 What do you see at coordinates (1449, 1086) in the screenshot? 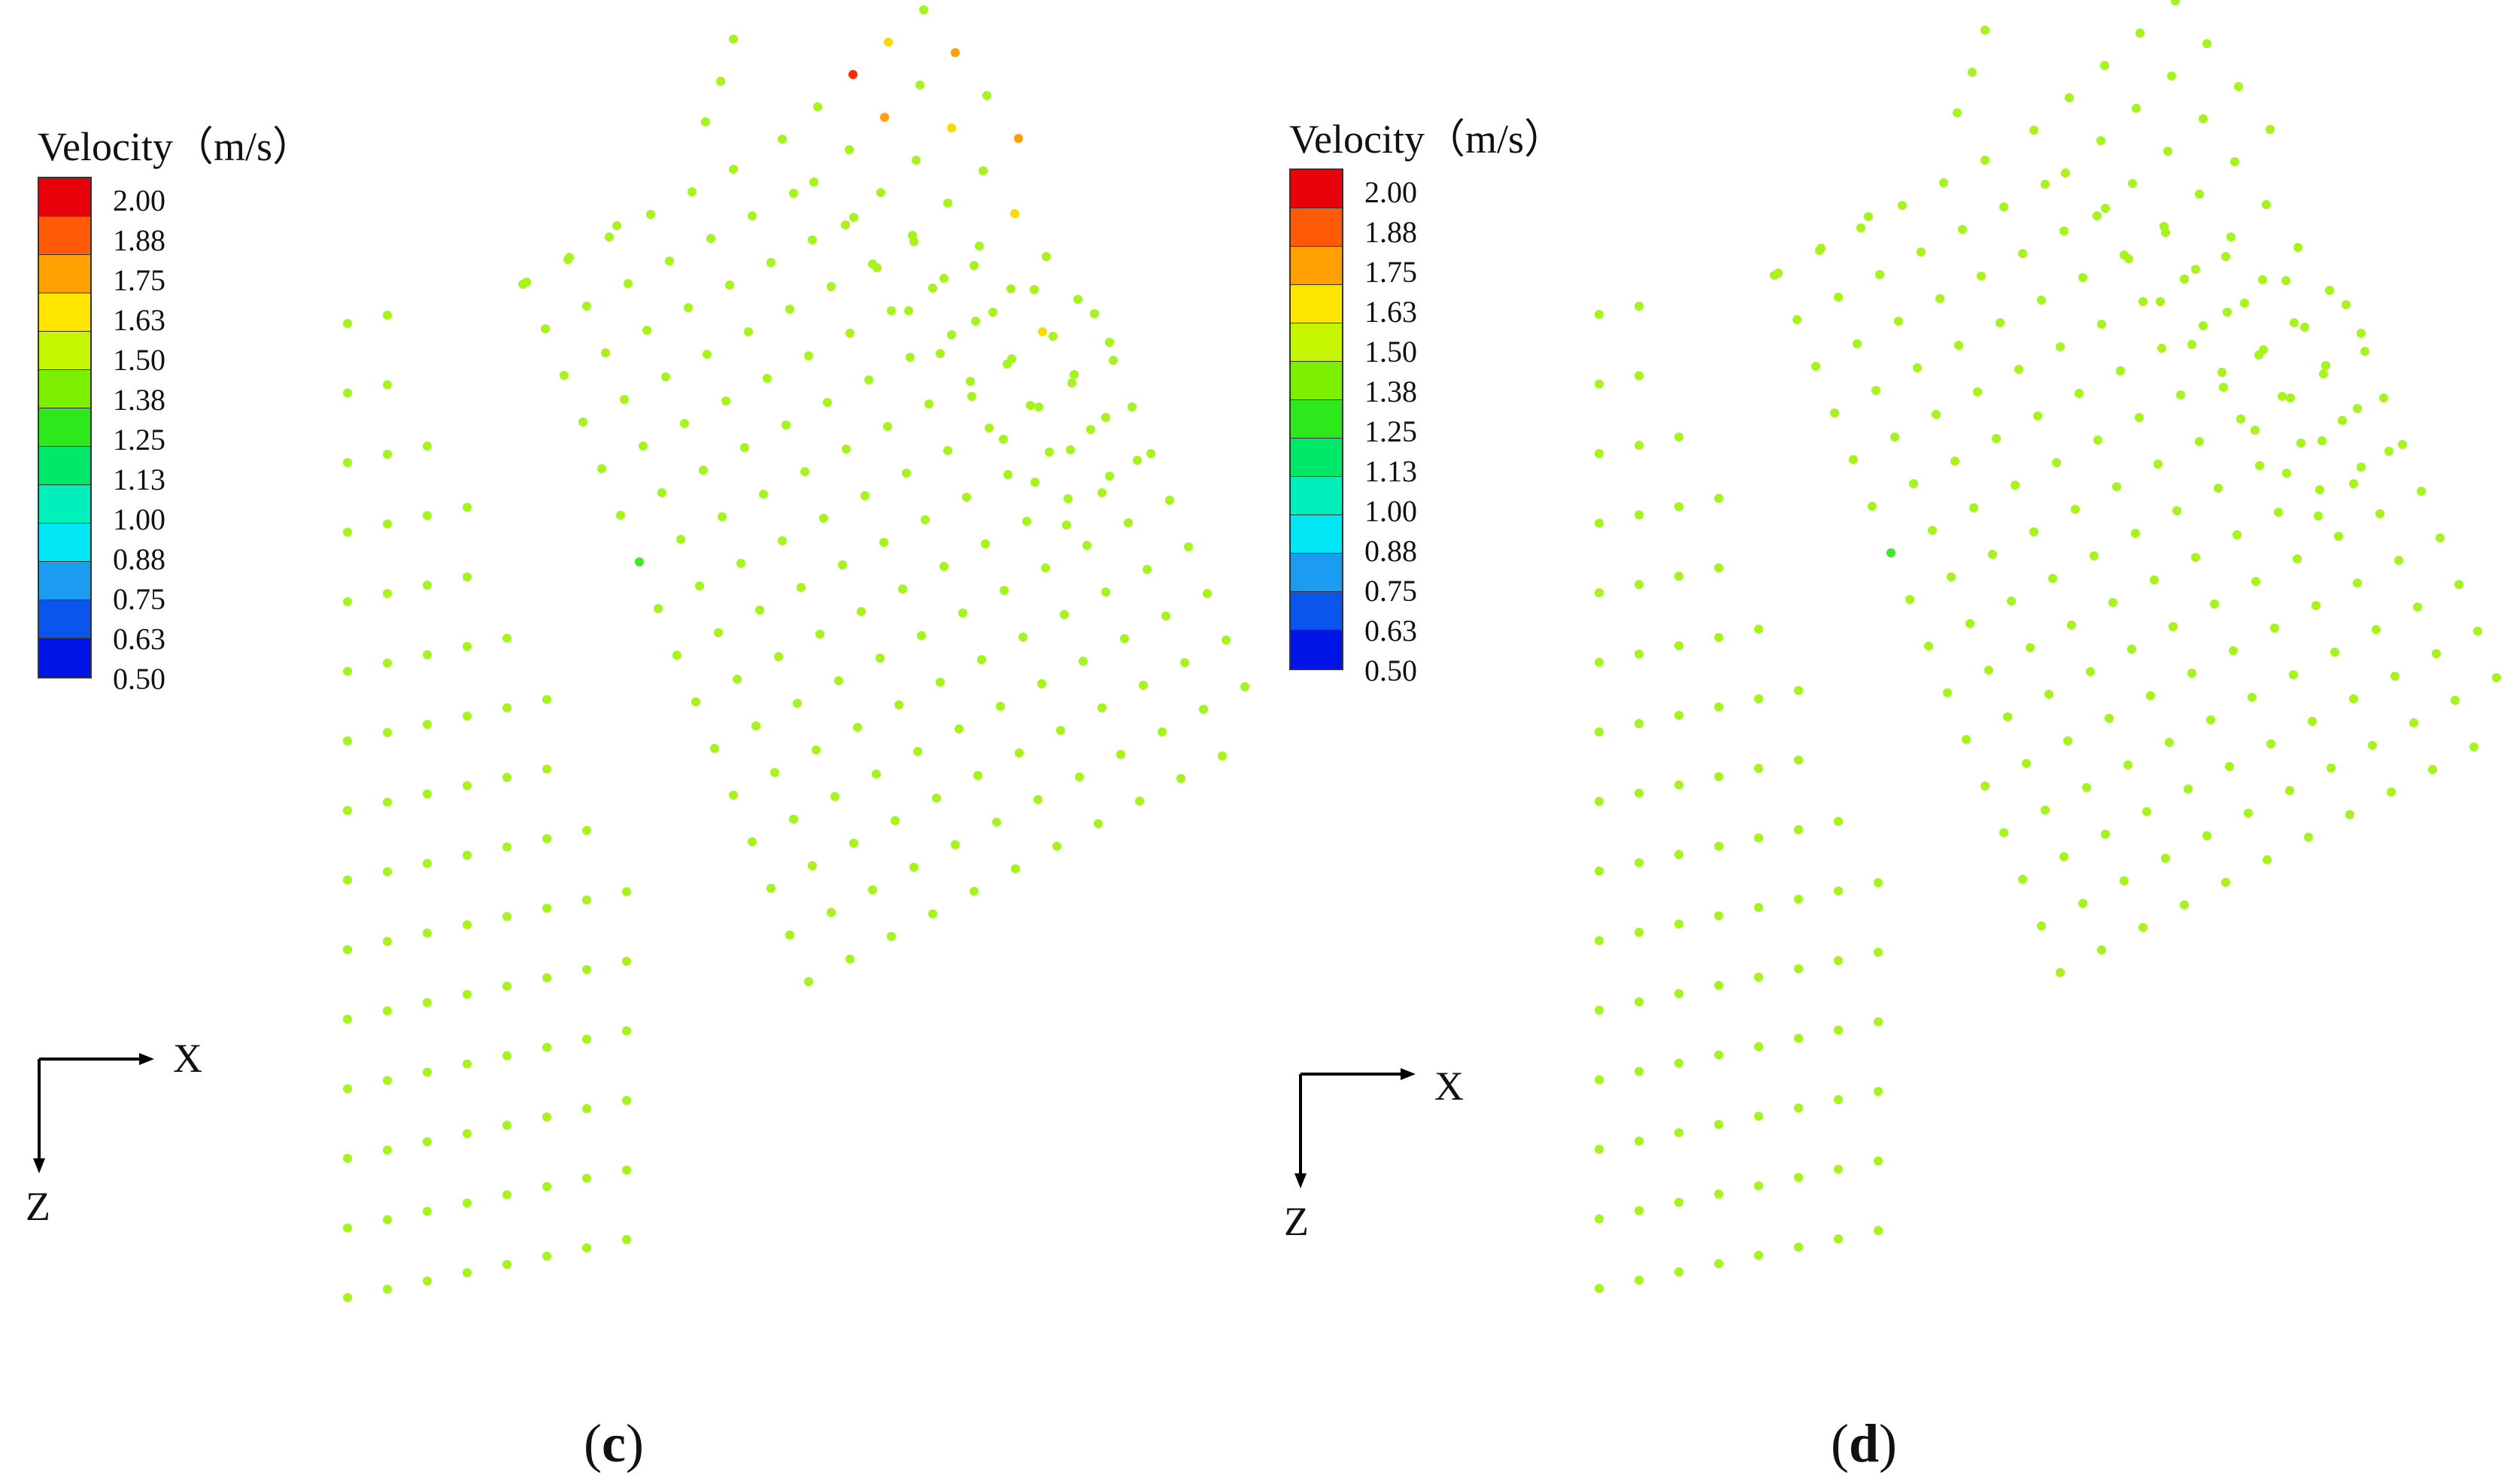
I see `x-axis-label: X` at bounding box center [1449, 1086].